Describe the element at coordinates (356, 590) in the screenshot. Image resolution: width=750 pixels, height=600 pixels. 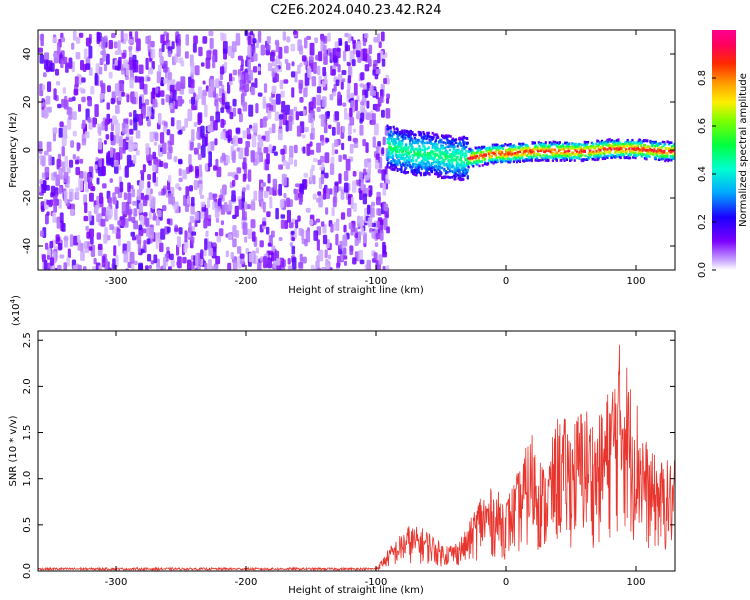
I see `snr-x-axis-label: Height of straight line (km)` at that location.